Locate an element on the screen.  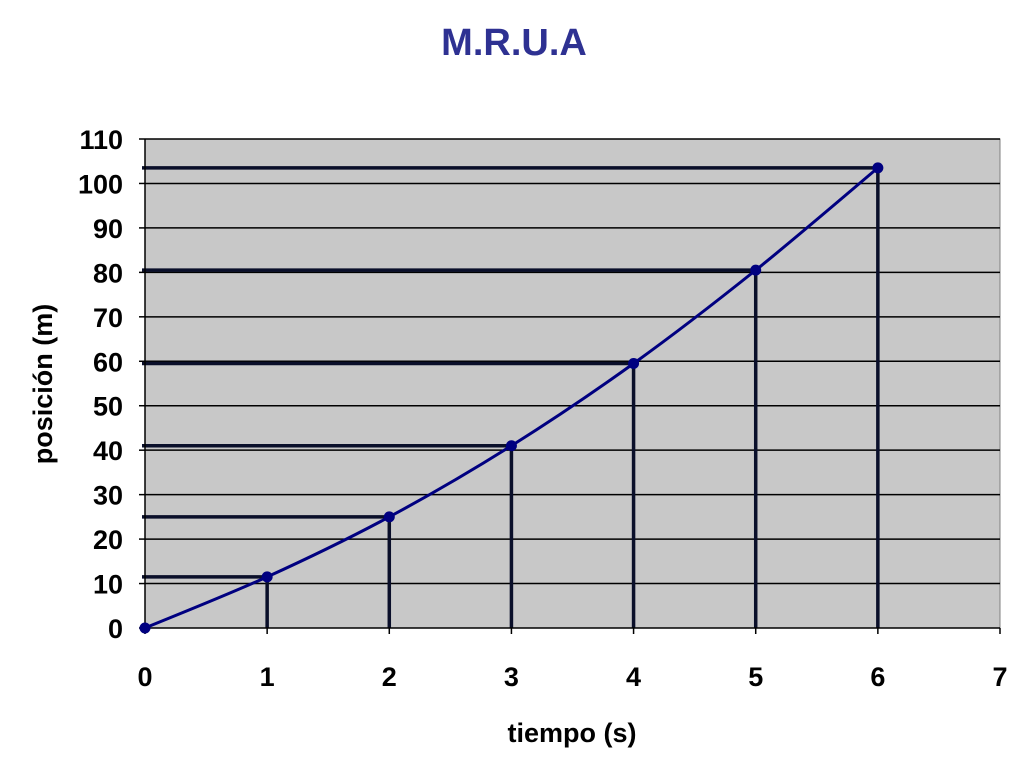
y-tick-label: 0 is located at coordinates (115, 629).